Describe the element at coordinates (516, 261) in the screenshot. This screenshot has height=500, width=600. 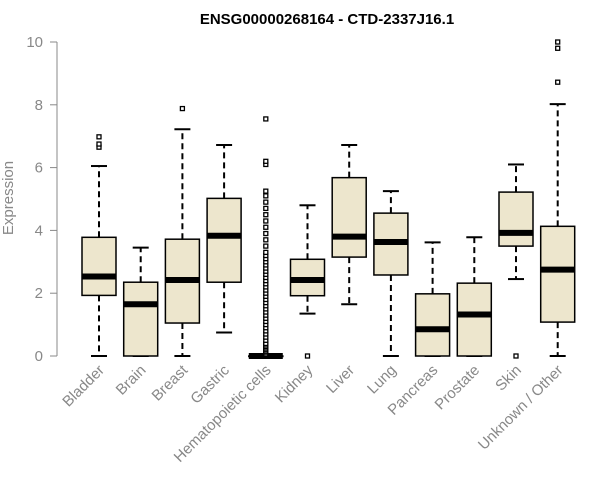
I see `box-skin` at that location.